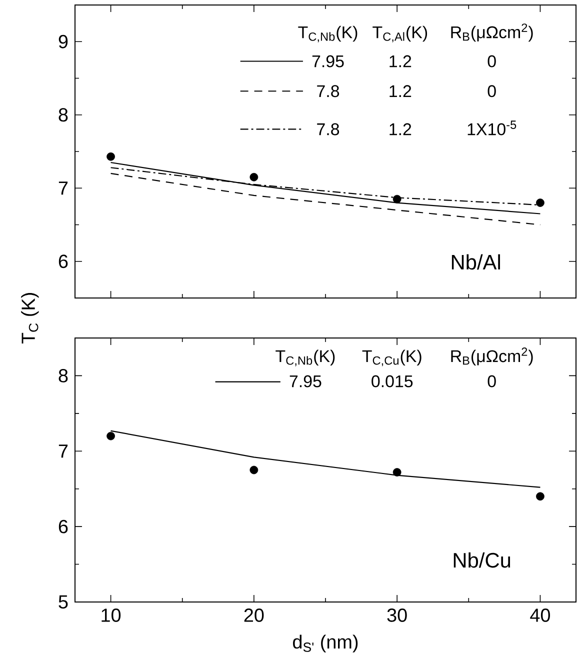  I want to click on y-axis-title: T$_{C}$ (K), so click(30, 318).